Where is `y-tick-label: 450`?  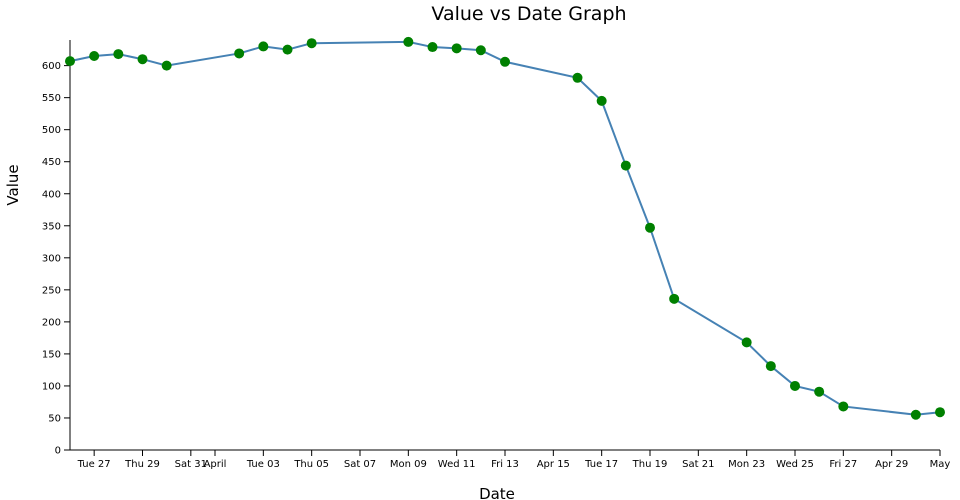
y-tick-label: 450 is located at coordinates (51, 162).